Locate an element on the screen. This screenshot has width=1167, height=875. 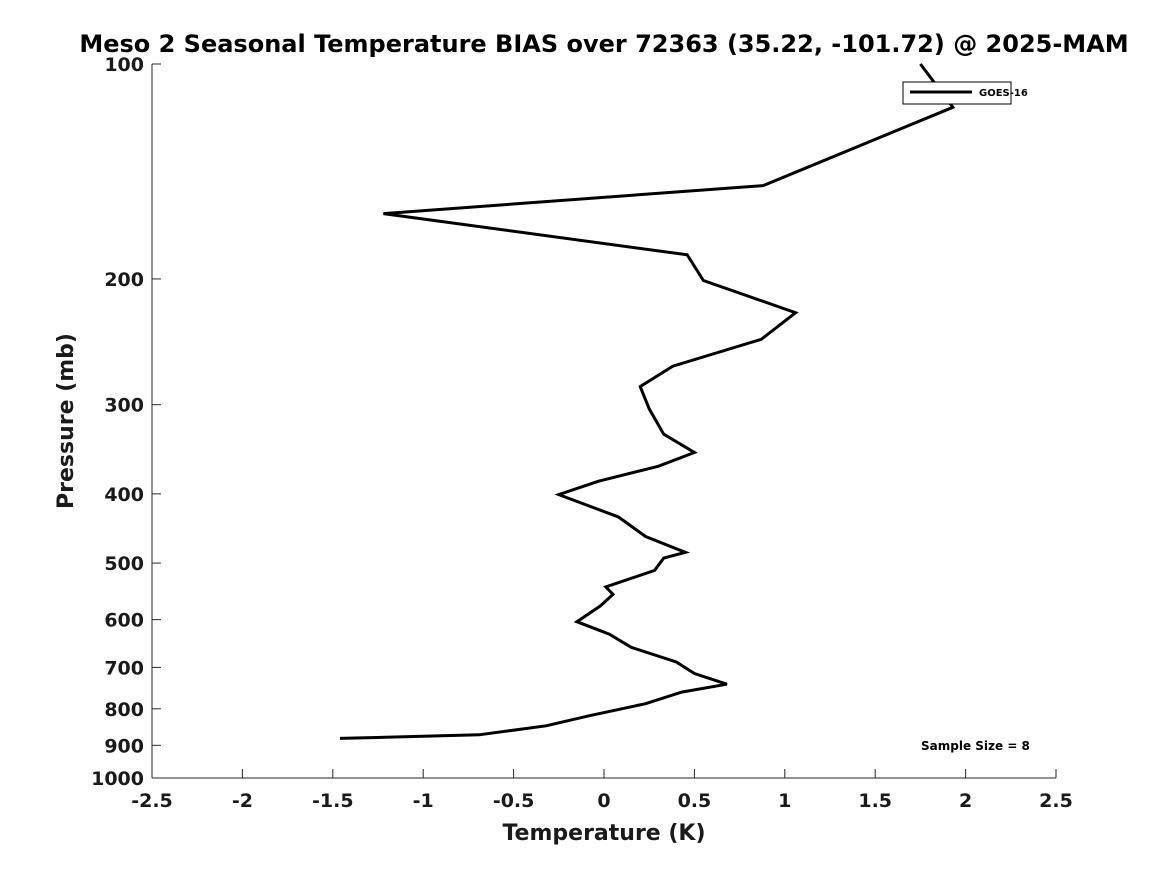
x-tick-label: -1 is located at coordinates (423, 801).